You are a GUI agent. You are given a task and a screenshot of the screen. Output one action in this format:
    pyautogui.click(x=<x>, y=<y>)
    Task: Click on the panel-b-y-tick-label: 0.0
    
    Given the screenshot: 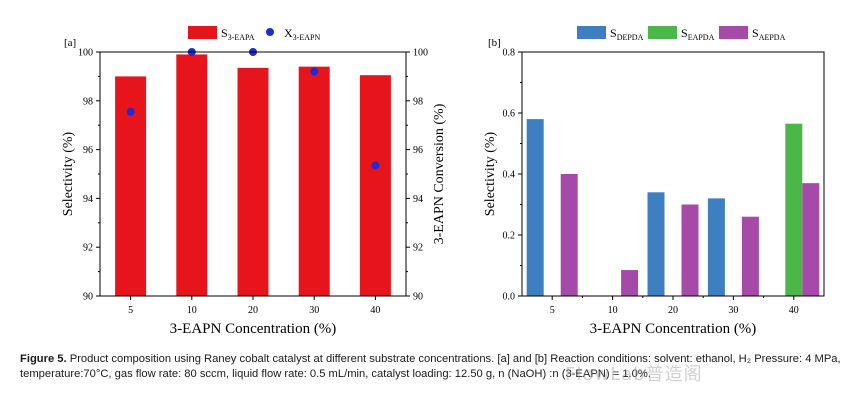 What is the action you would take?
    pyautogui.click(x=509, y=297)
    